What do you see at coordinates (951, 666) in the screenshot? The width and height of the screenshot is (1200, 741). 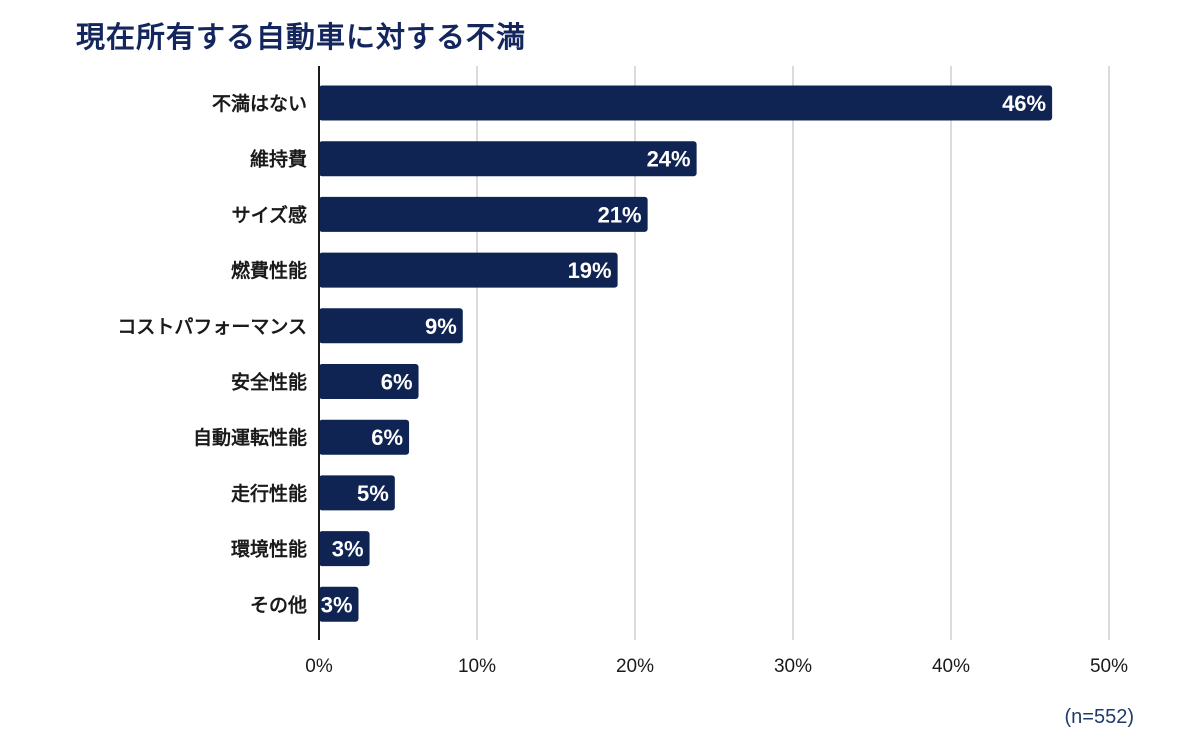 I see `x-tick-label: 40%` at bounding box center [951, 666].